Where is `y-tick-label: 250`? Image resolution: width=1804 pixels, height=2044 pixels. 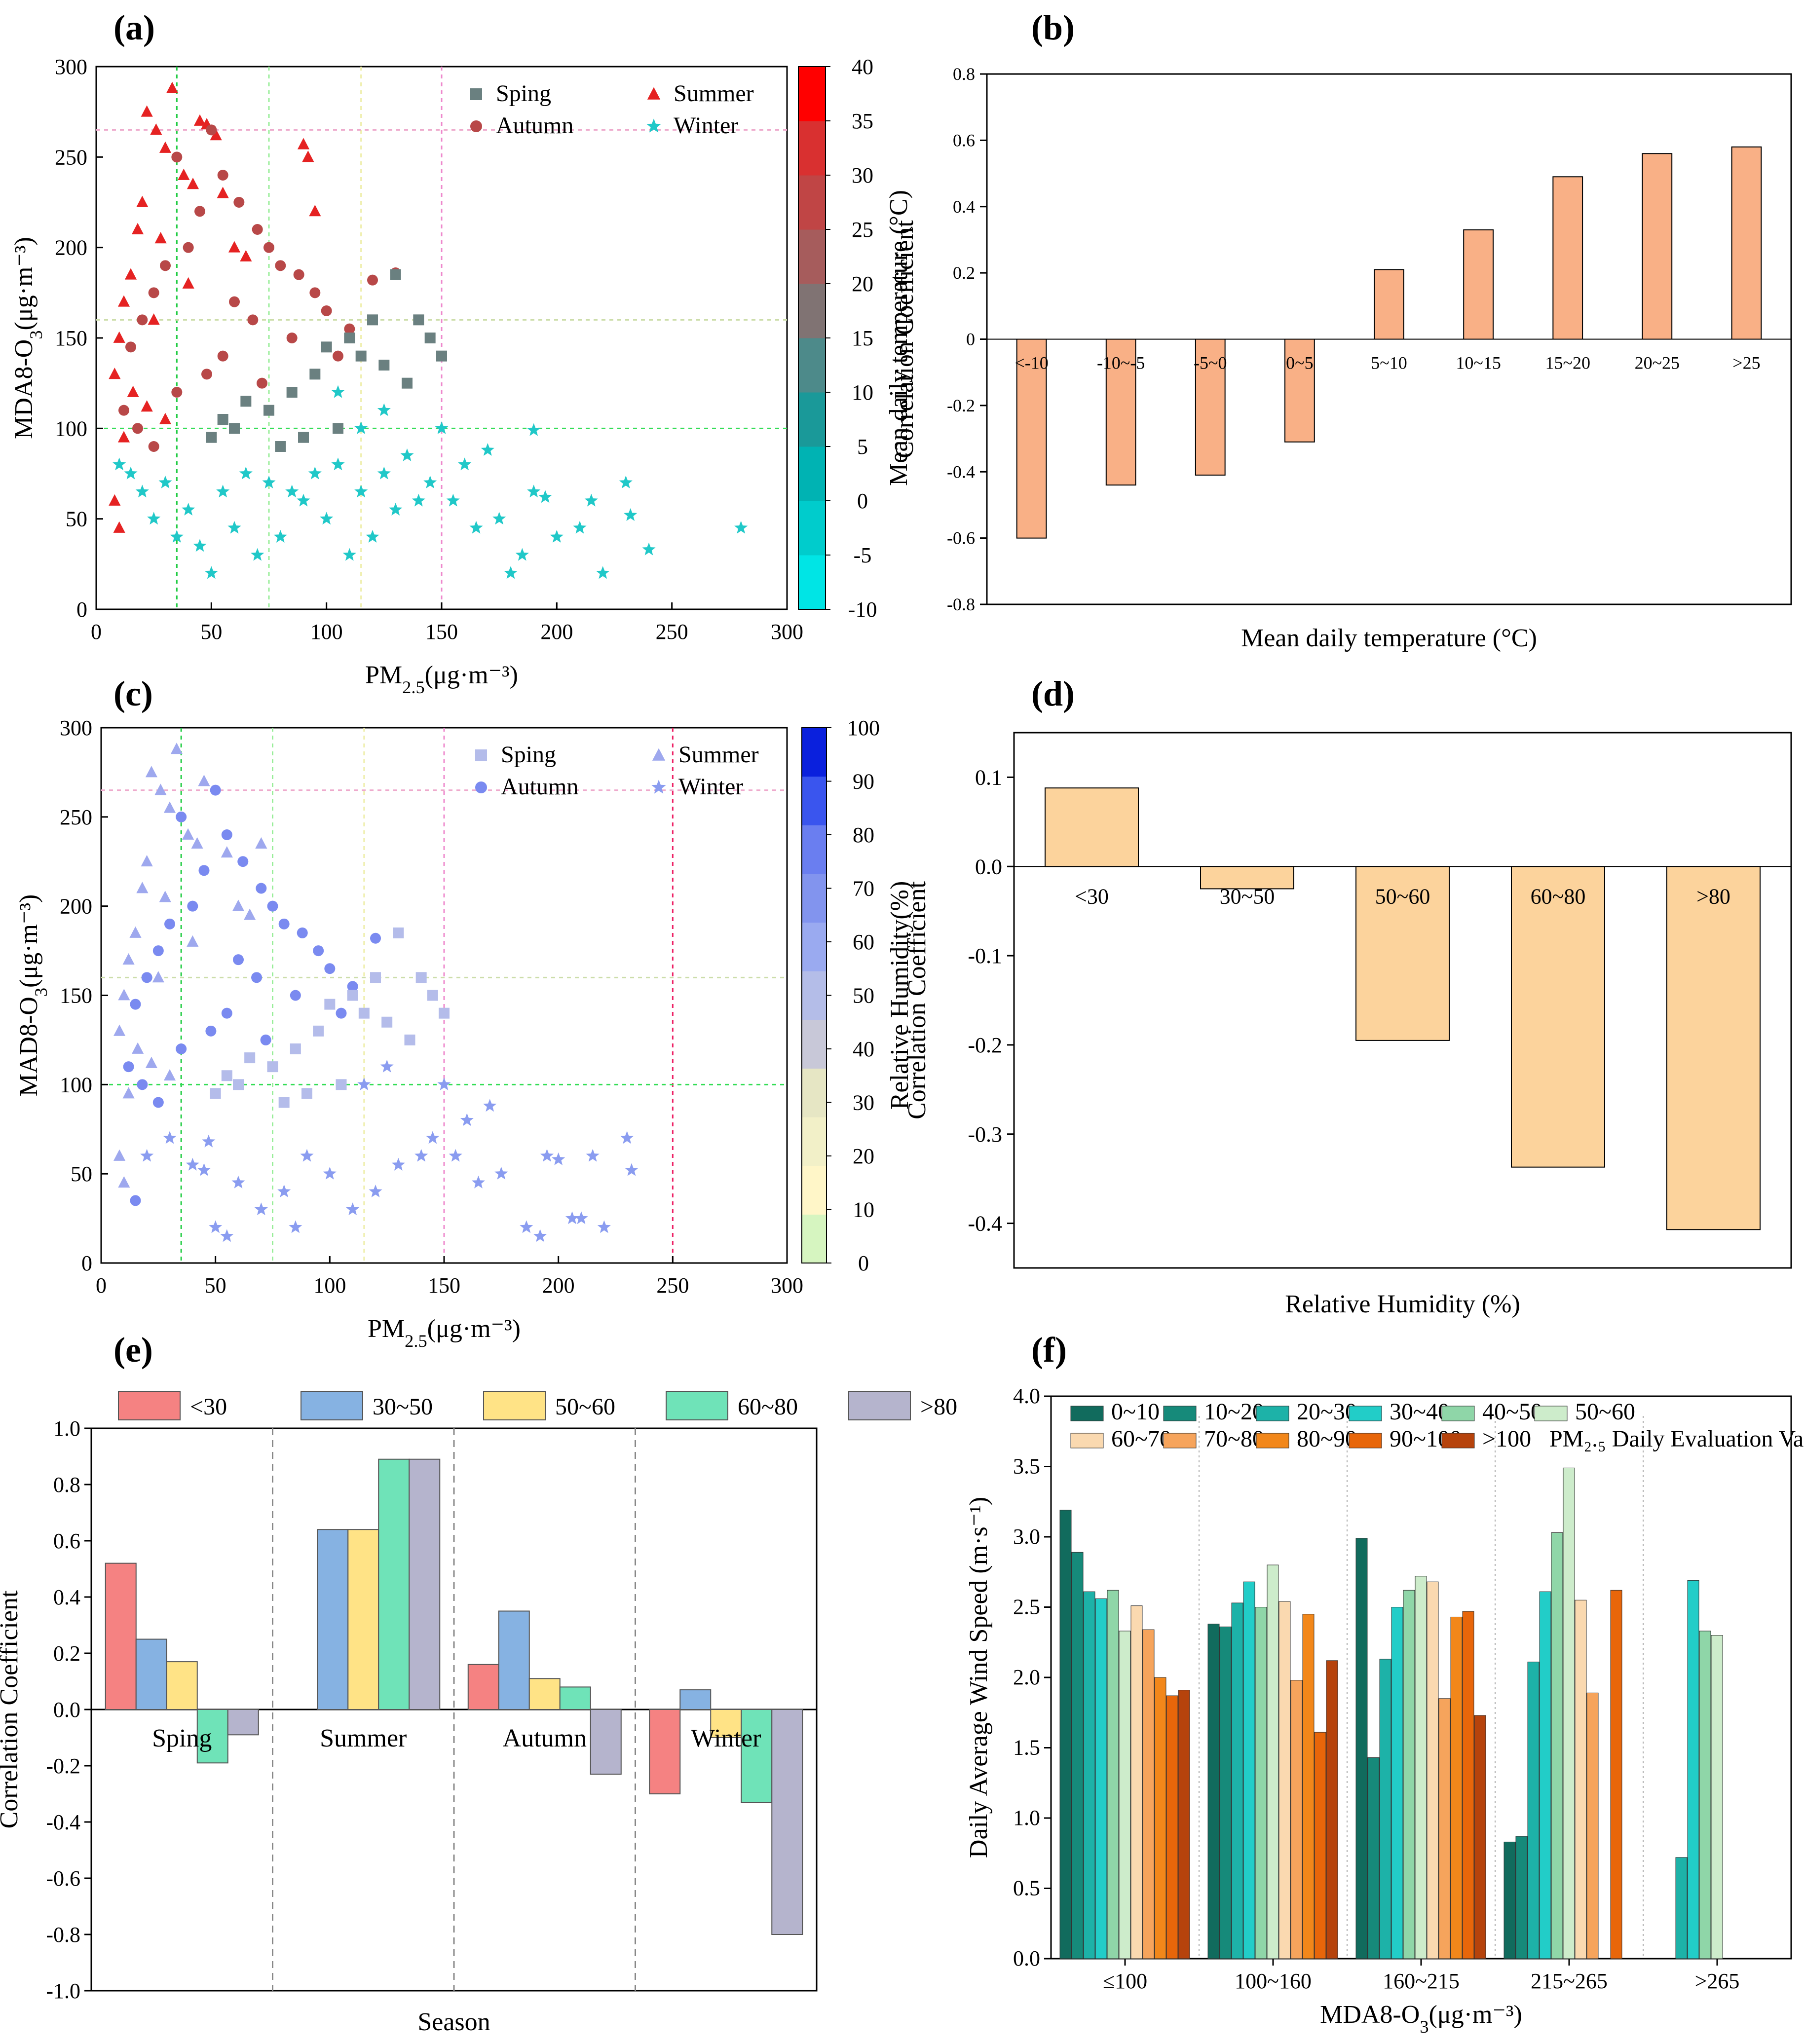 y-tick-label: 250 is located at coordinates (71, 157).